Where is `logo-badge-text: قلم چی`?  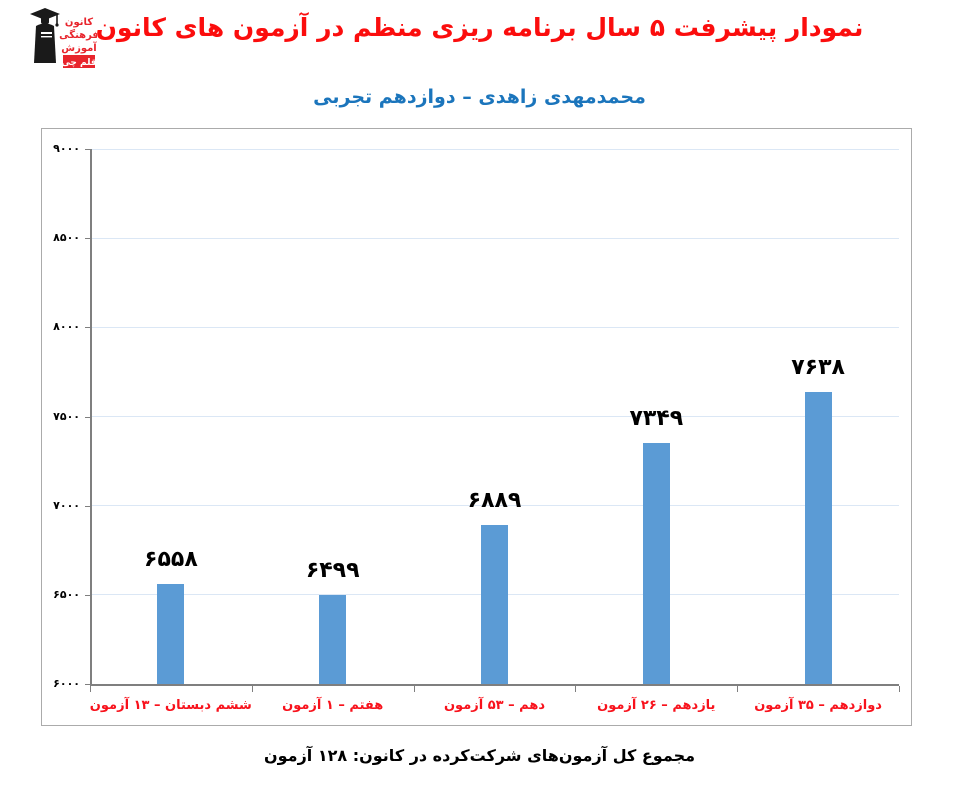
logo-badge-text: قلم چی is located at coordinates (78, 63).